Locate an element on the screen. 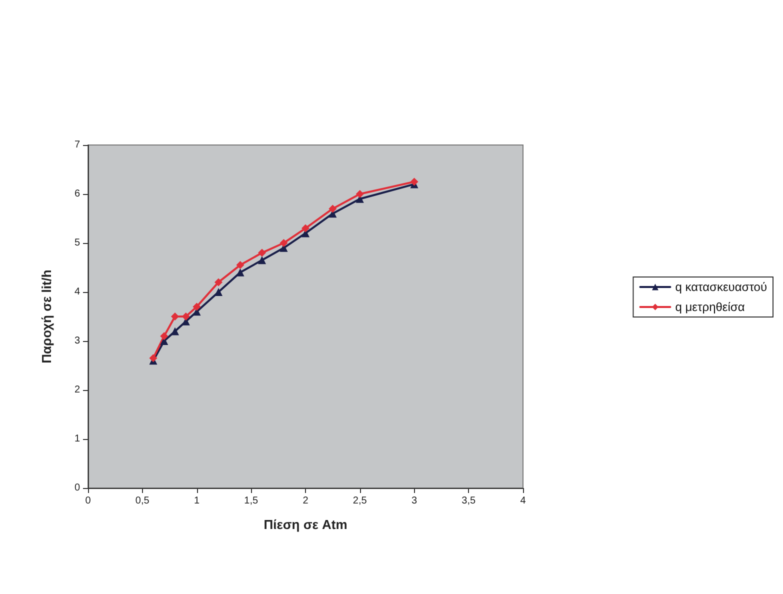  x-tick-label: 1 is located at coordinates (197, 501).